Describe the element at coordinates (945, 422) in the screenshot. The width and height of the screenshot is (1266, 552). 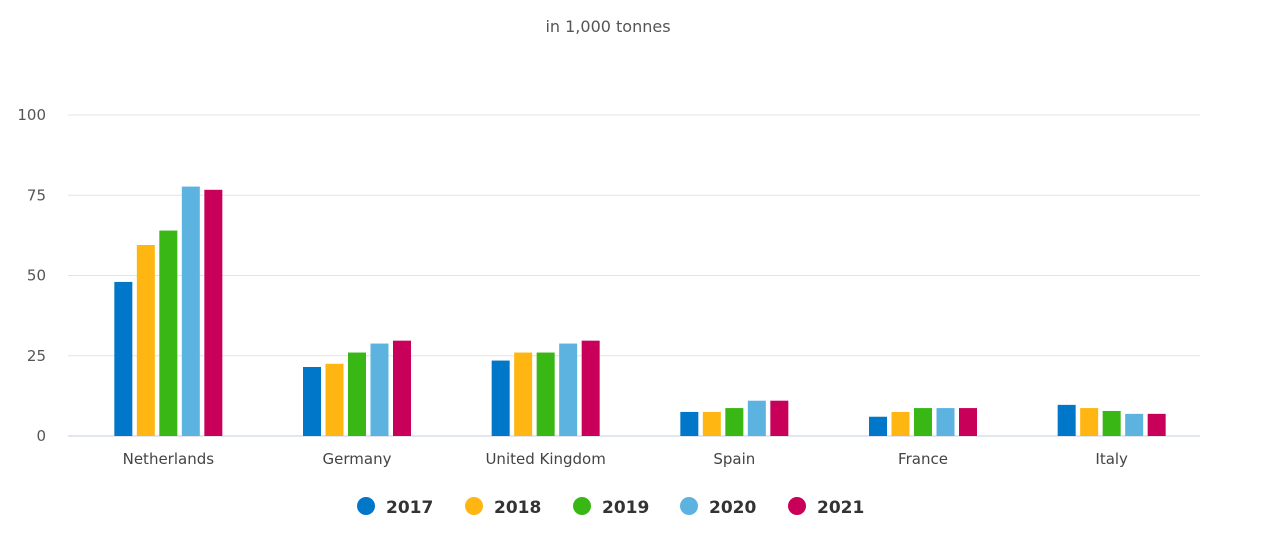
I see `bar-2020-france` at that location.